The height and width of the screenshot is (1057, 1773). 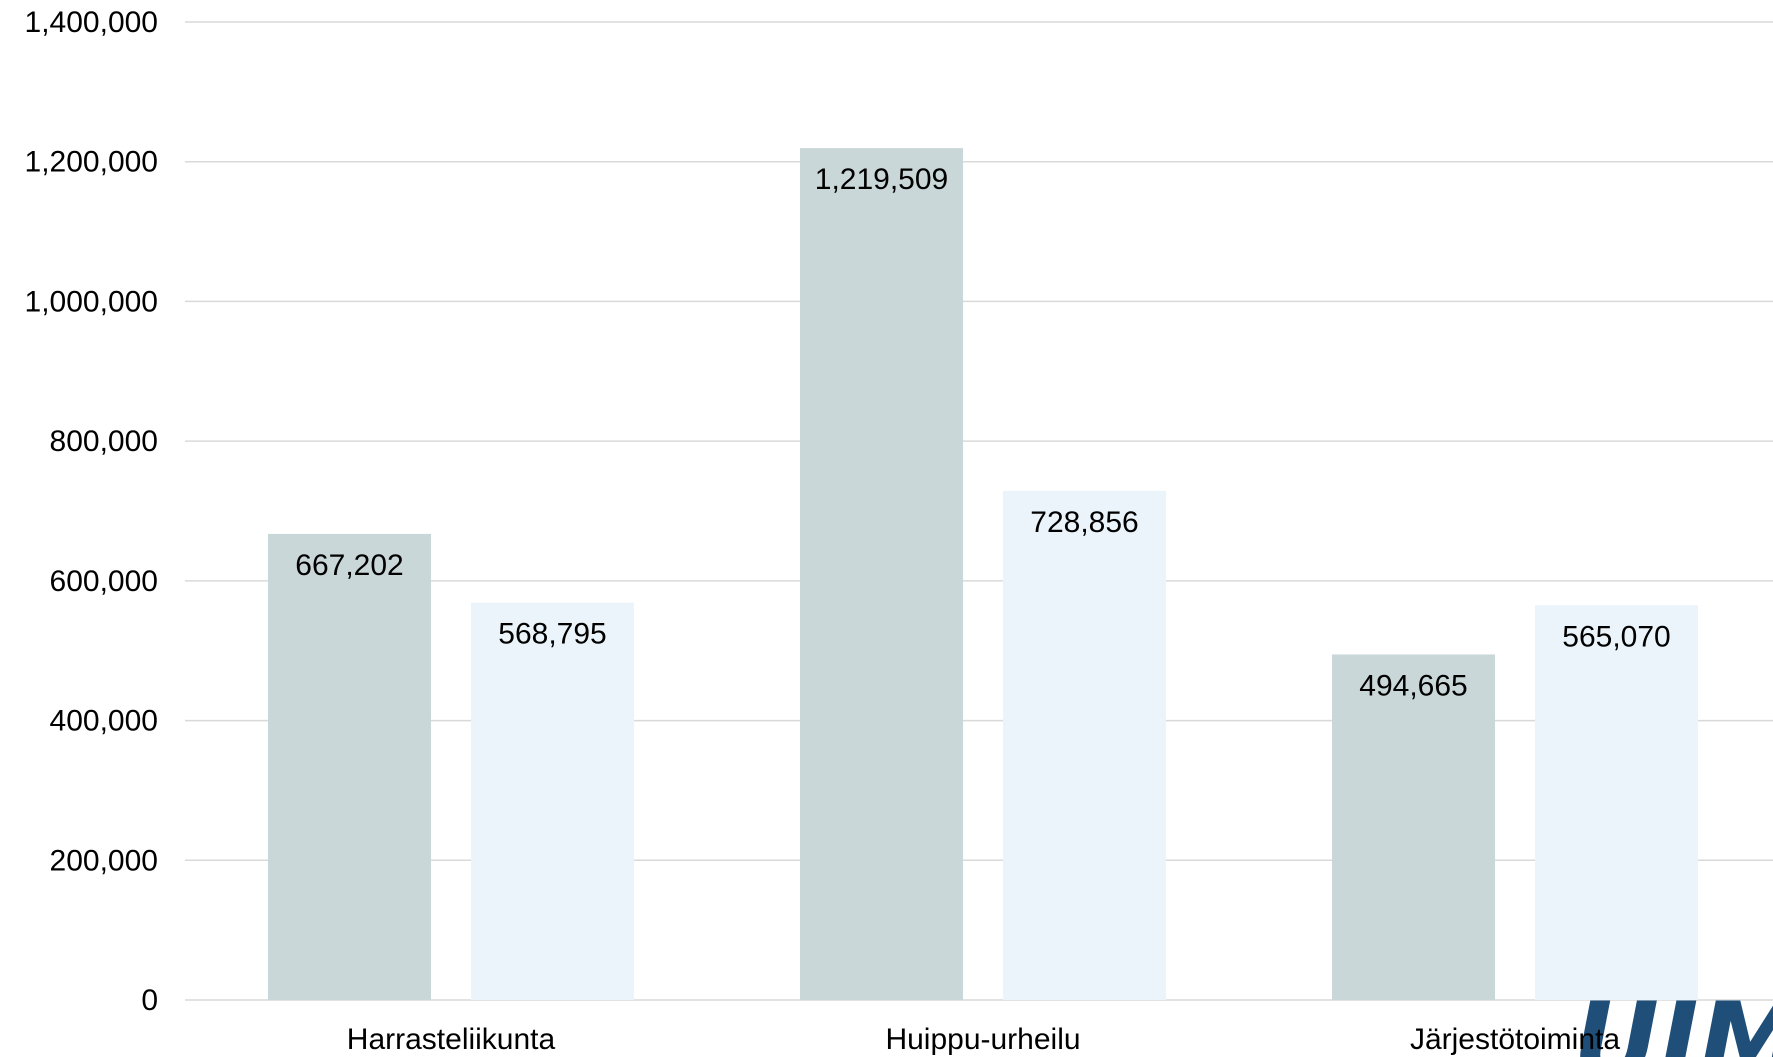 What do you see at coordinates (91, 22) in the screenshot?
I see `y-tick-label: 1,400,000` at bounding box center [91, 22].